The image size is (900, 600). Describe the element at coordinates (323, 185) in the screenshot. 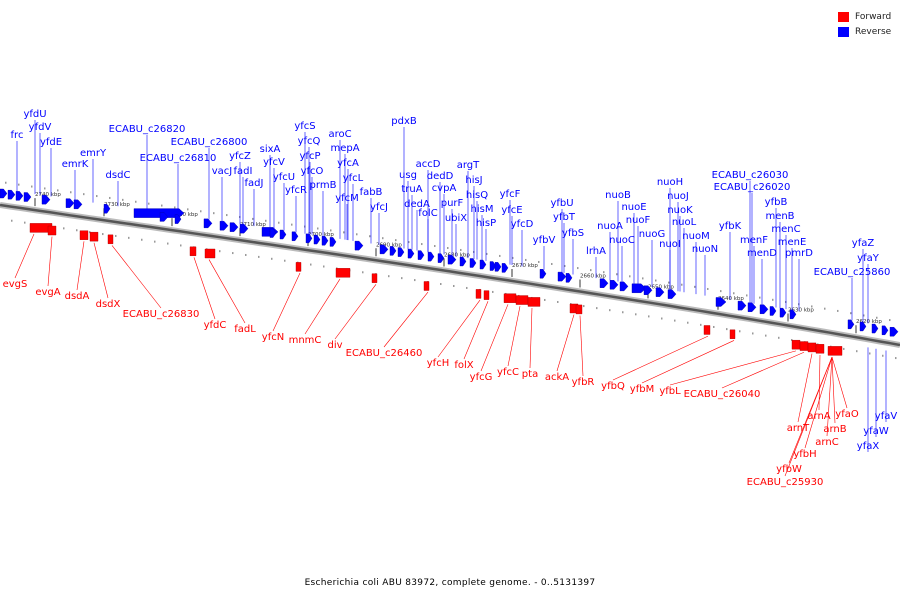

I see `reverse-gene-label: prmB` at that location.